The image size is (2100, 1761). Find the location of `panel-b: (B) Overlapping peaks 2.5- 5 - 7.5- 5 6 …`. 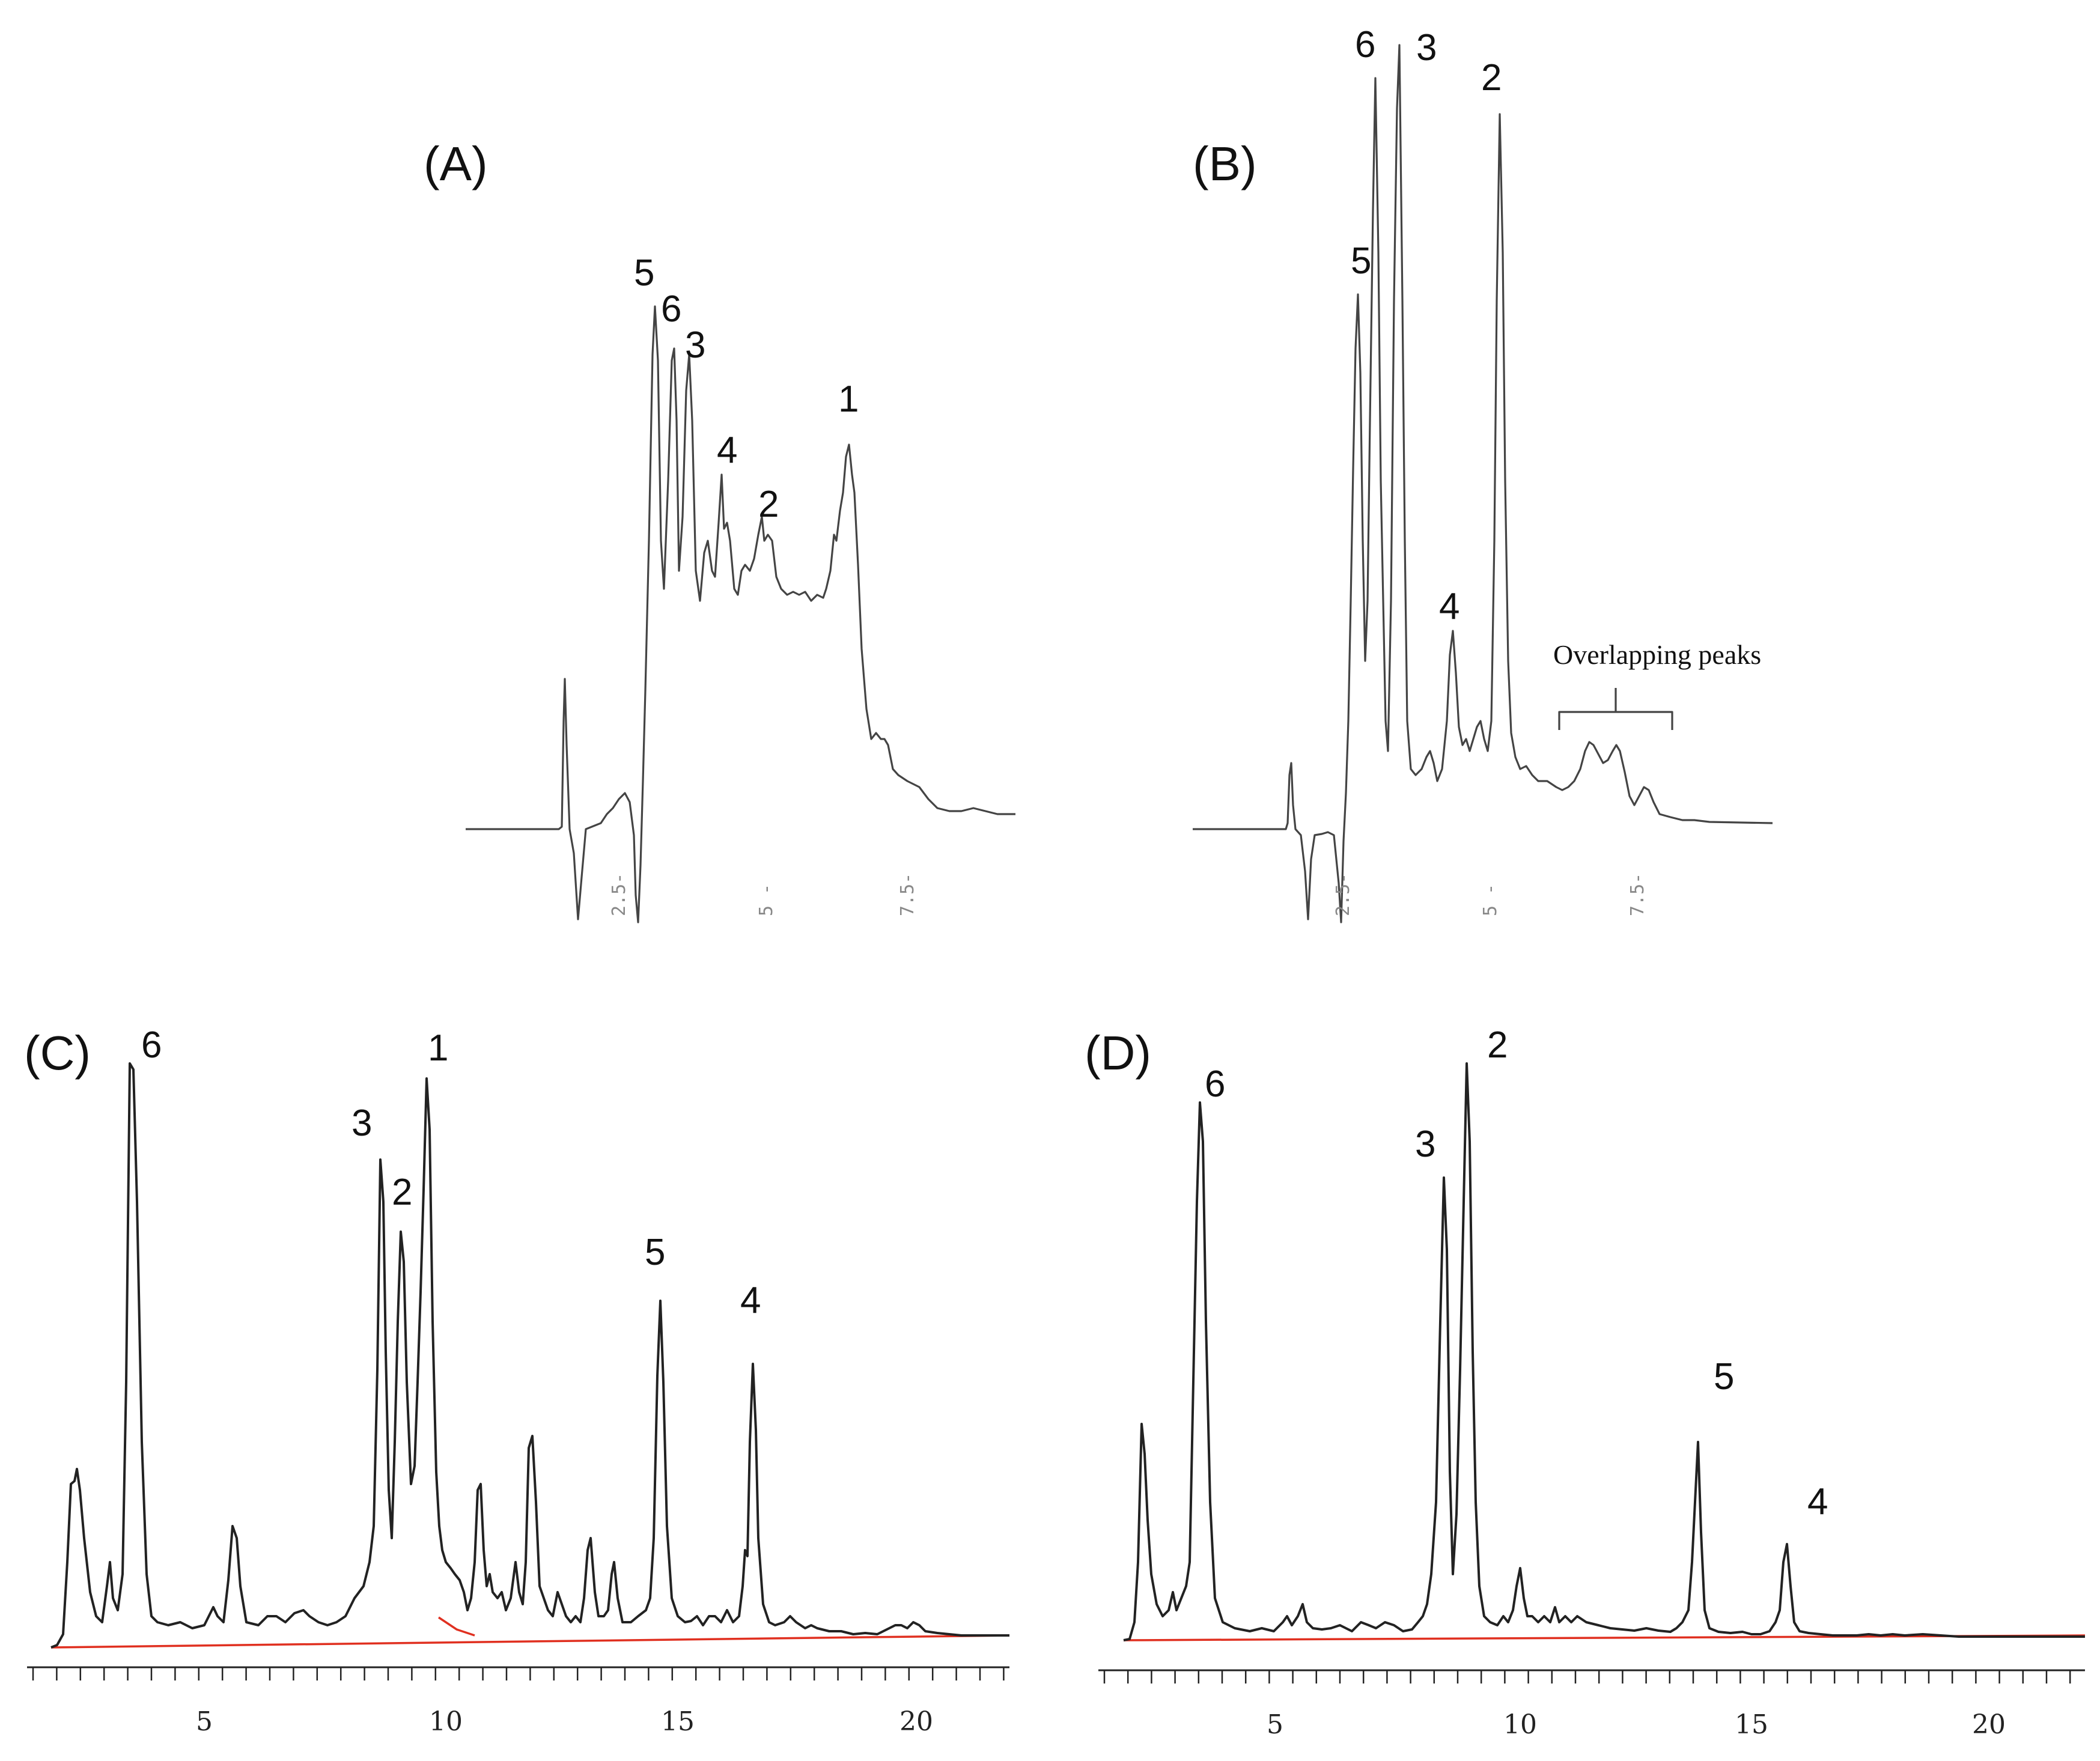

panel-b: (B) Overlapping peaks 2.5- 5 - 7.5- 5 6 … is located at coordinates (1483, 474).